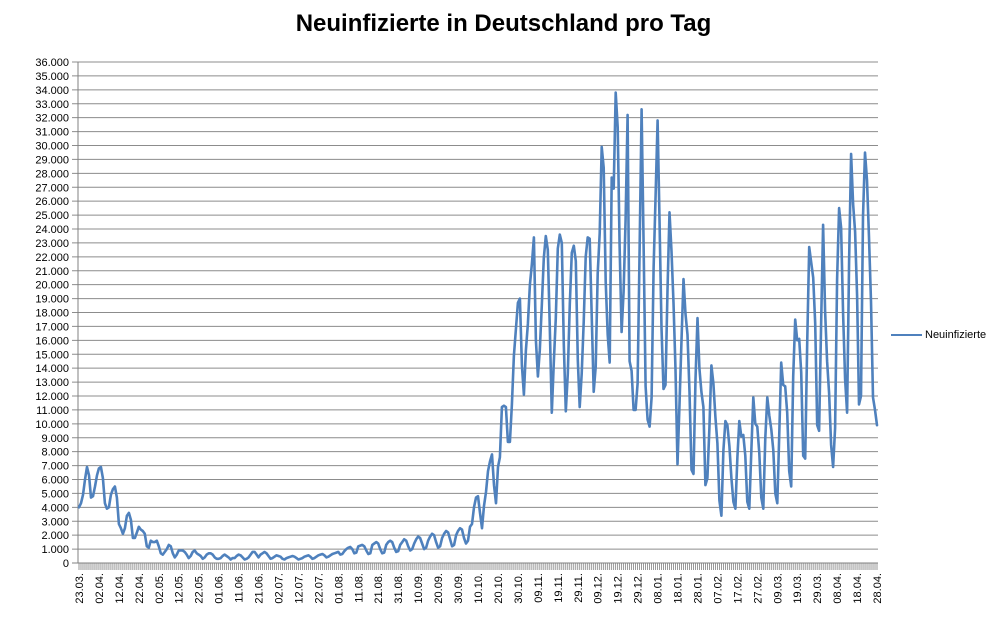 This screenshot has width=1007, height=639. I want to click on x-axis-label: 20.09., so click(439, 588).